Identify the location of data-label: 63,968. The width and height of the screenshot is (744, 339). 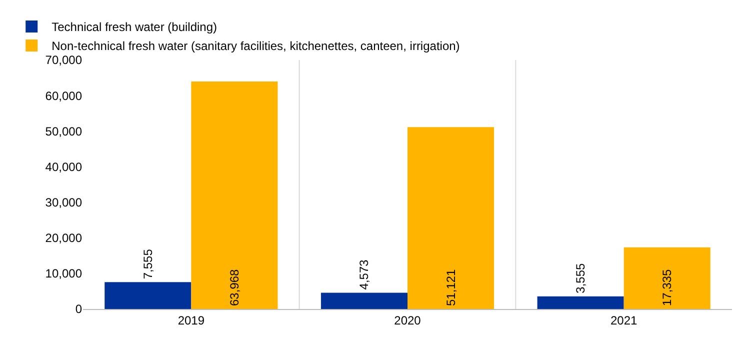
(234, 287).